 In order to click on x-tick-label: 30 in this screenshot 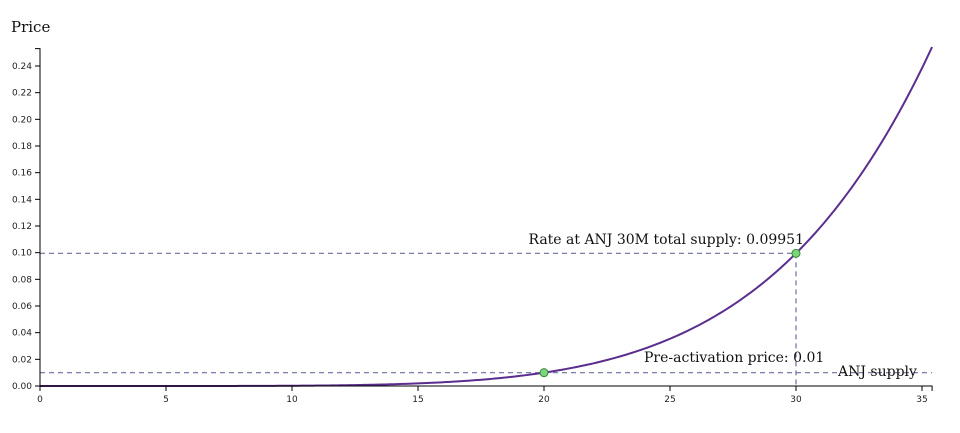, I will do `click(796, 400)`.